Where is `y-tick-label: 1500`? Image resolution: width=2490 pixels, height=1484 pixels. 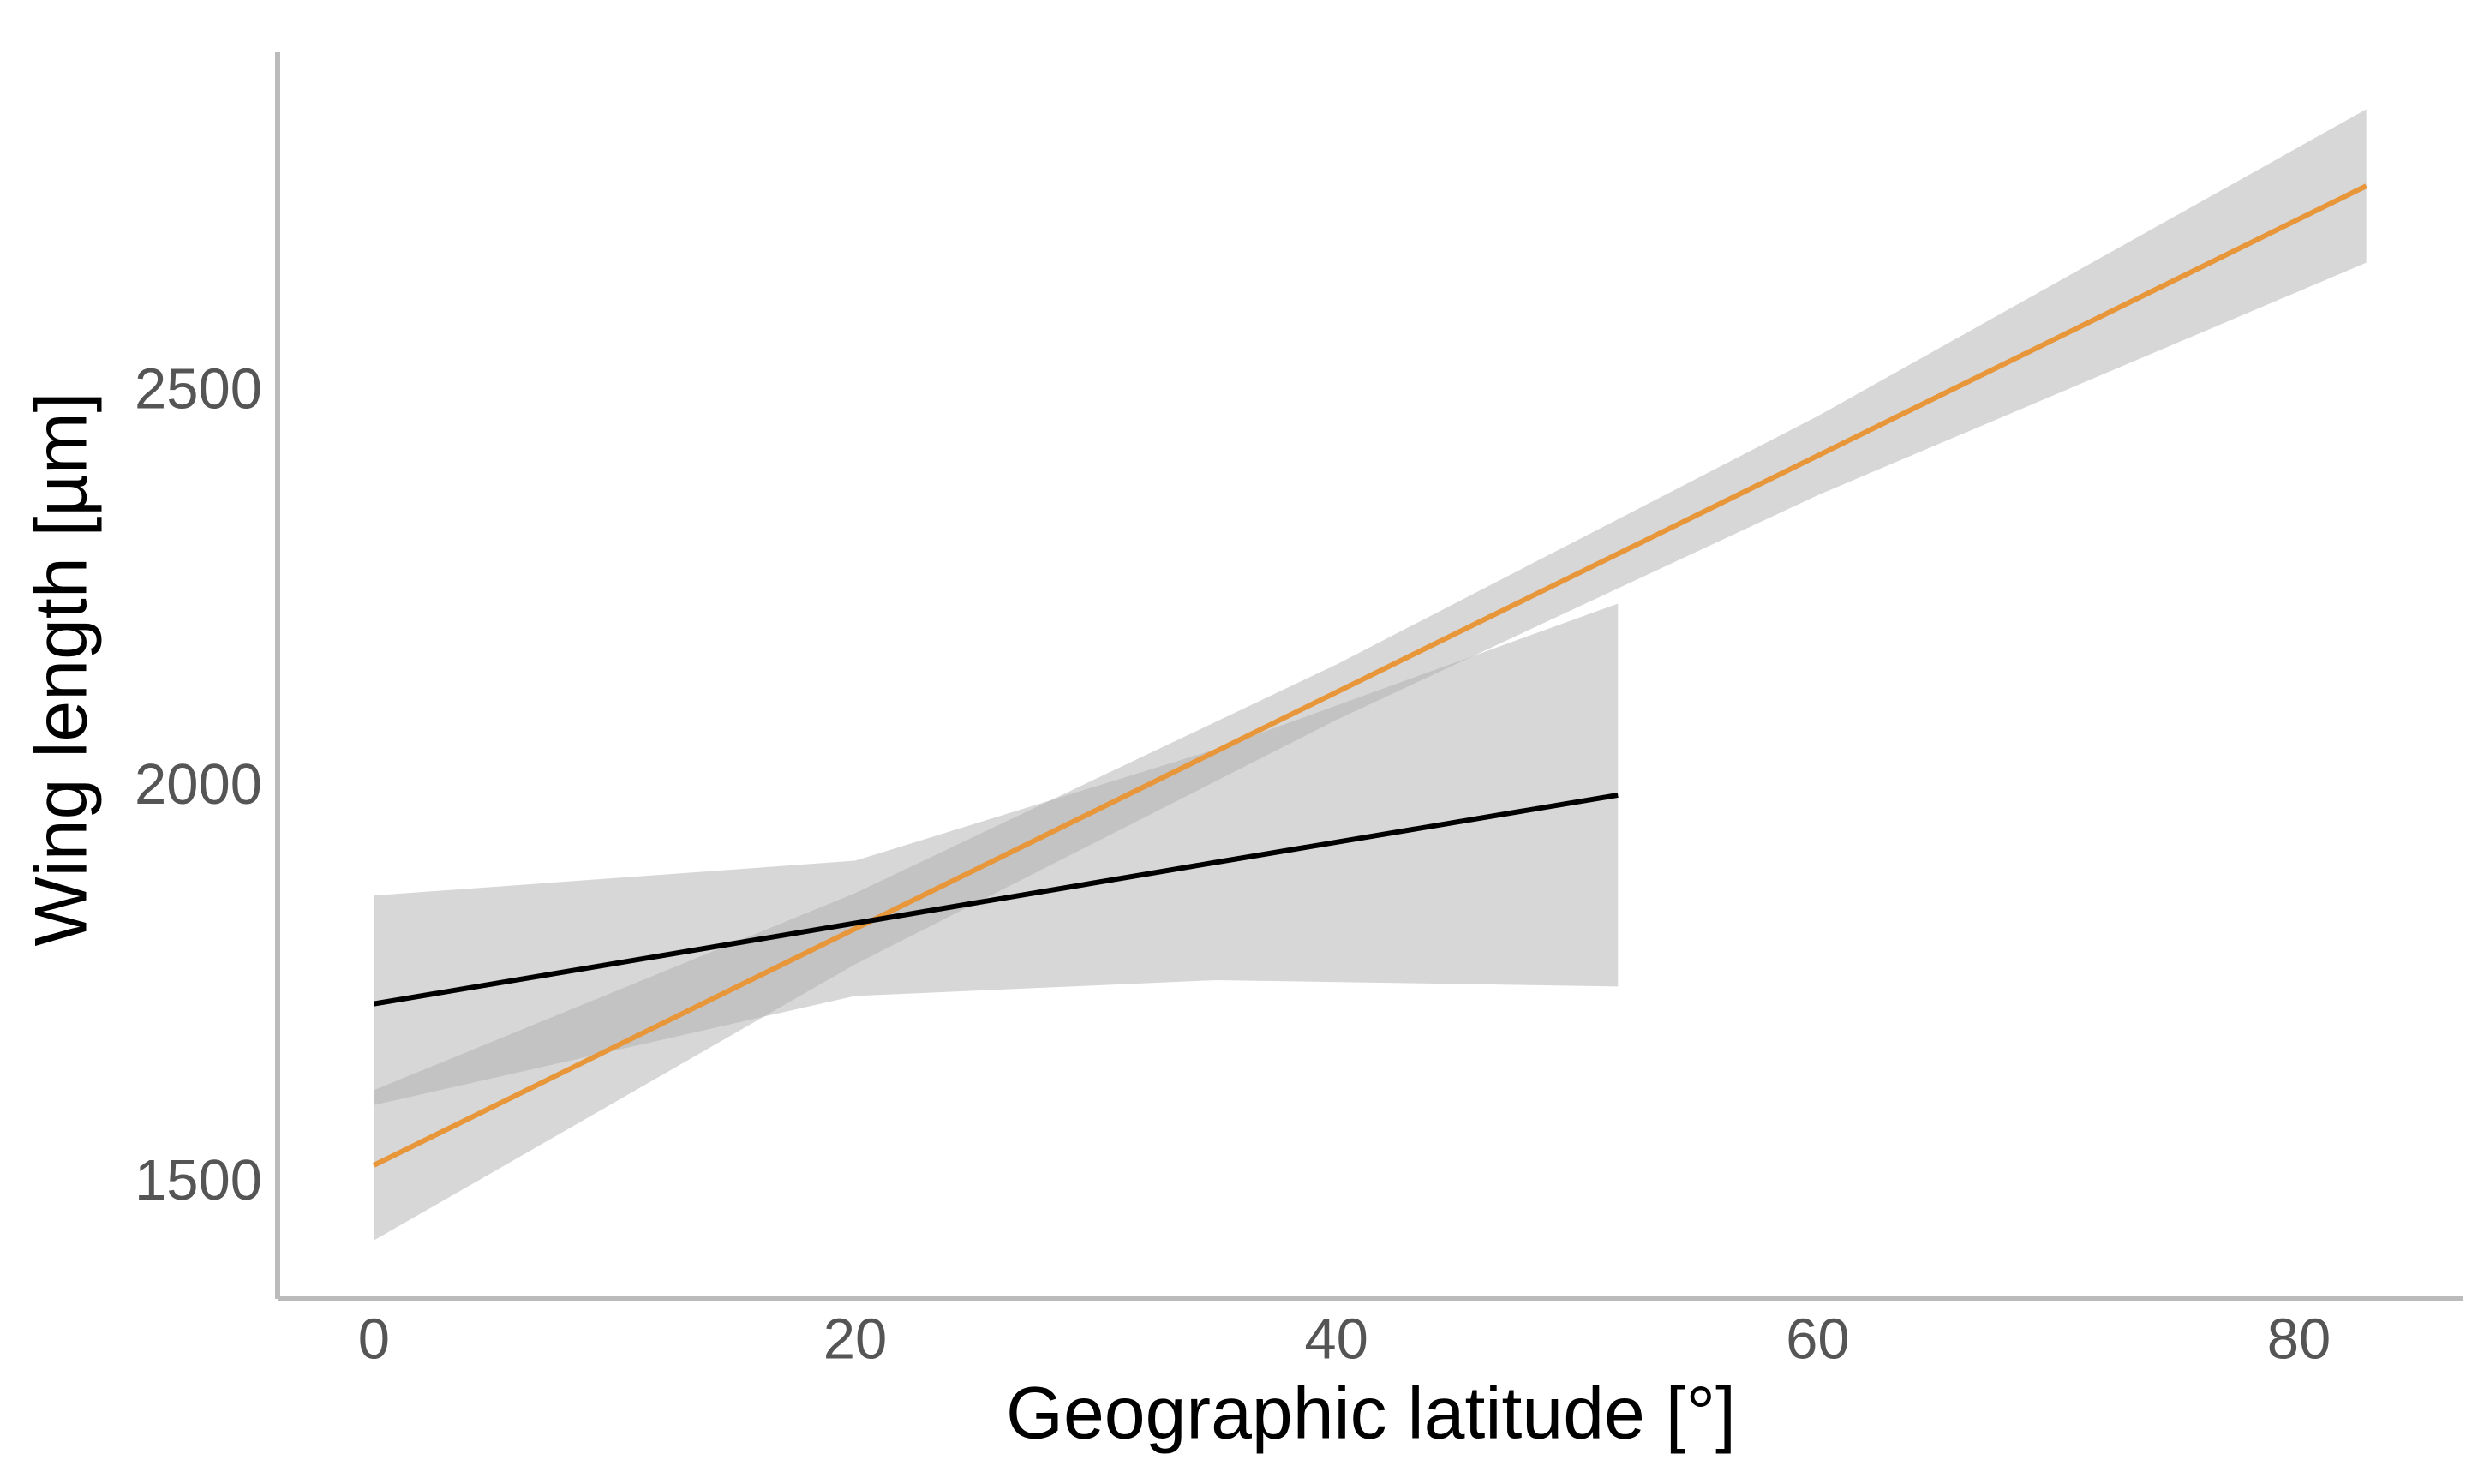
y-tick-label: 1500 is located at coordinates (198, 1180).